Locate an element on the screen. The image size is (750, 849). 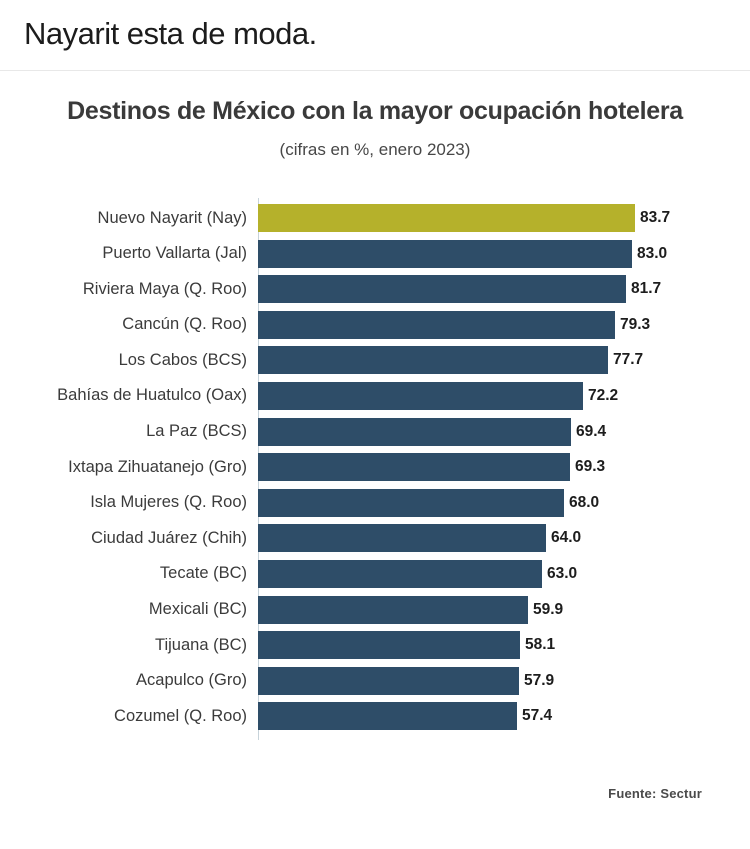
category-label: Mexicali (BC) is located at coordinates (197, 609).